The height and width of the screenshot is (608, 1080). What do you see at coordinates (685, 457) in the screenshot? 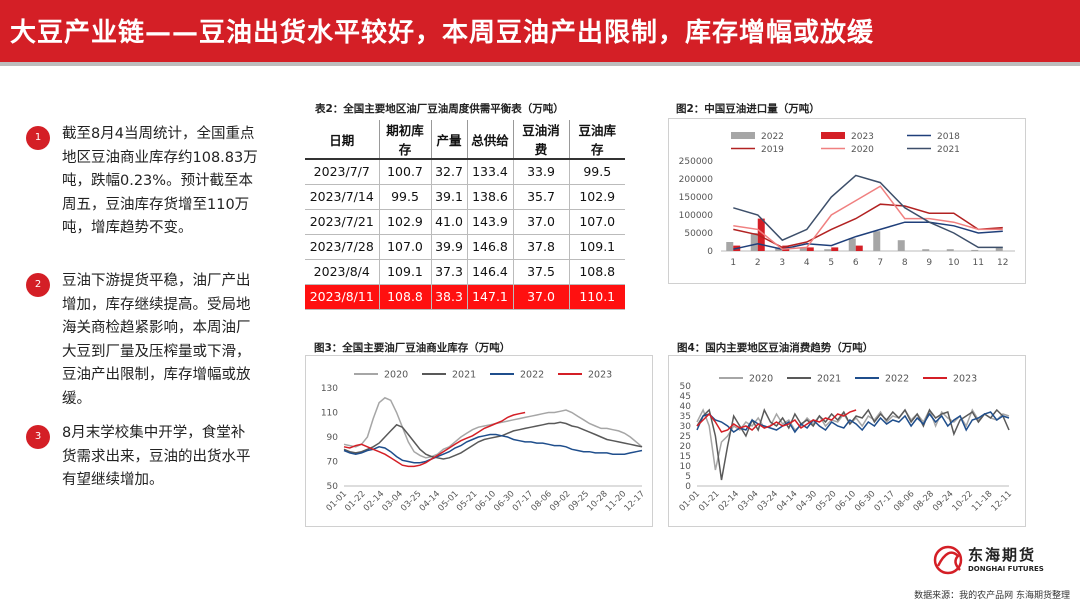
I see `y-tick-label: 15` at bounding box center [685, 457].